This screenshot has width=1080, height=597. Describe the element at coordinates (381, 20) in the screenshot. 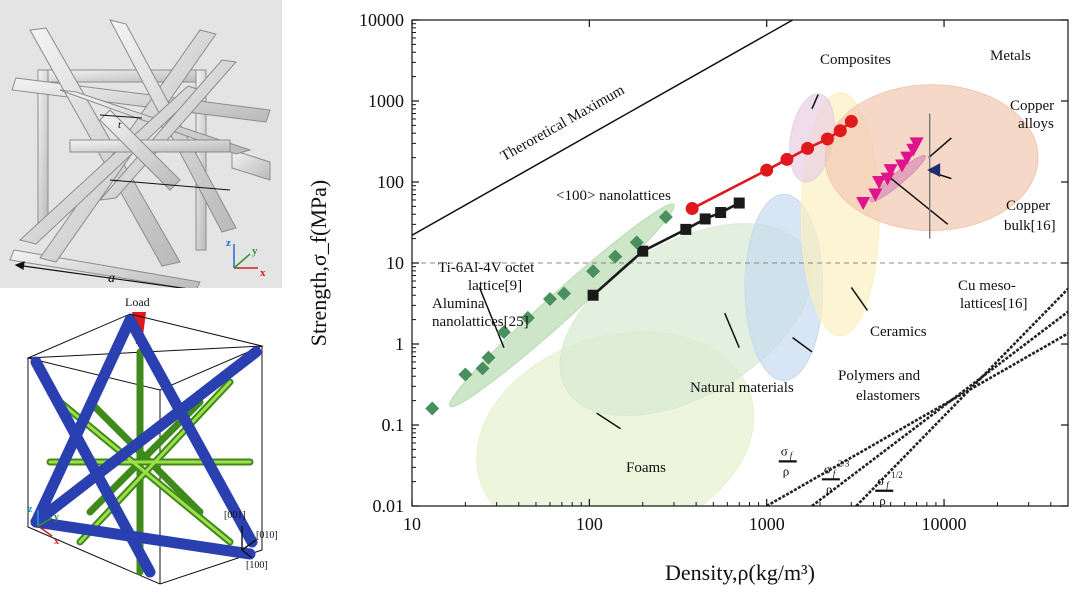

I see `y-tick-label-10000: 10000` at that location.